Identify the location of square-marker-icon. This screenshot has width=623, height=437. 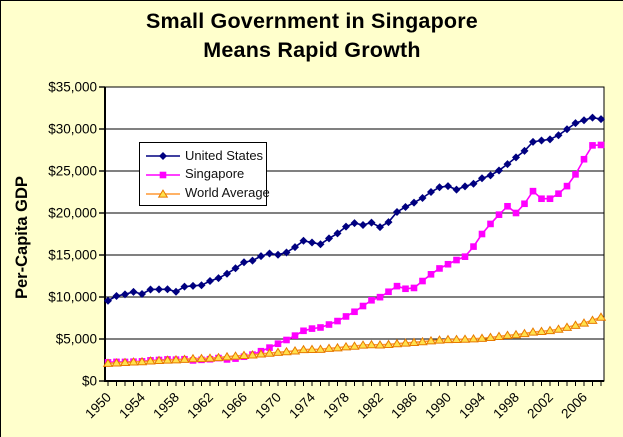
(163, 174).